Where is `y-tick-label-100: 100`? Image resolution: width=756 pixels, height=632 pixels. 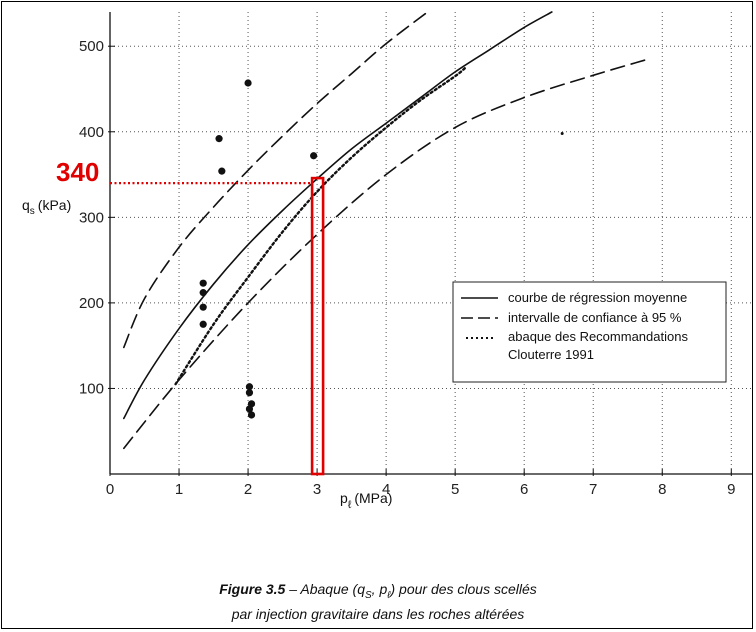
y-tick-label-100: 100 is located at coordinates (91, 388).